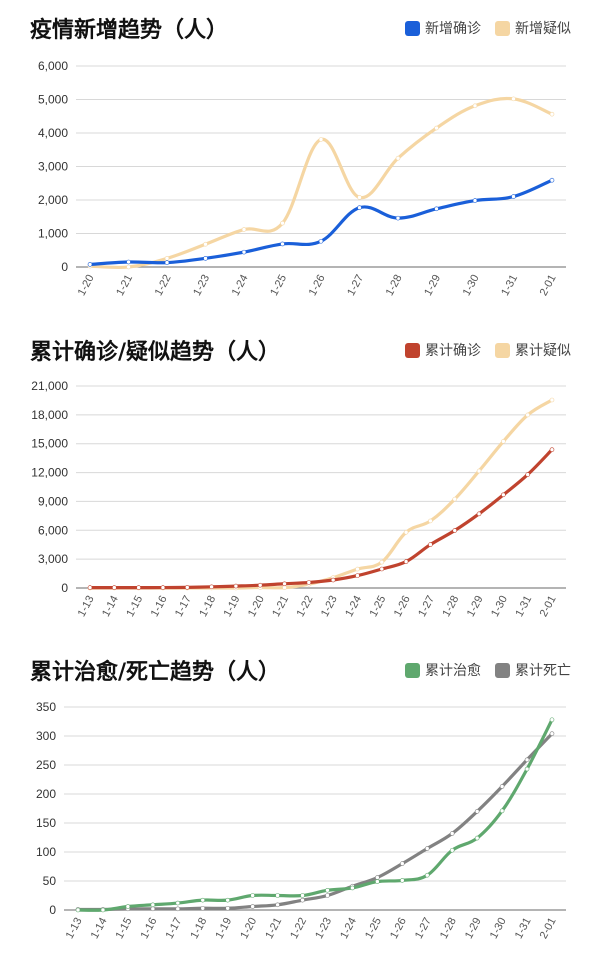 This screenshot has width=601, height=960. What do you see at coordinates (443, 350) in the screenshot?
I see `legend-item-series-1: 累计确诊` at bounding box center [443, 350].